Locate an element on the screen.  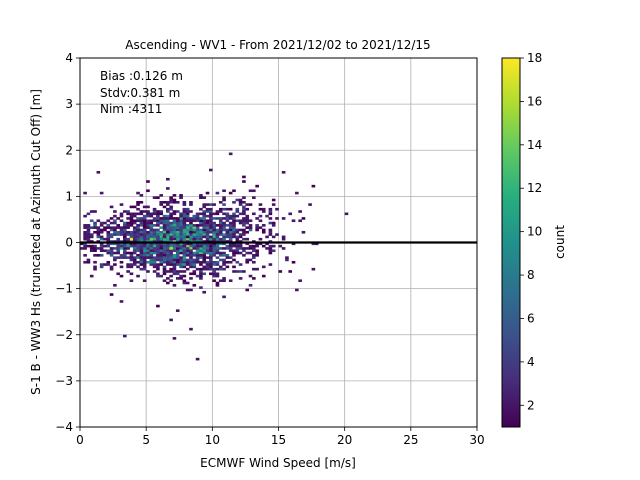
y-tick-label: 0 is located at coordinates (69, 243).